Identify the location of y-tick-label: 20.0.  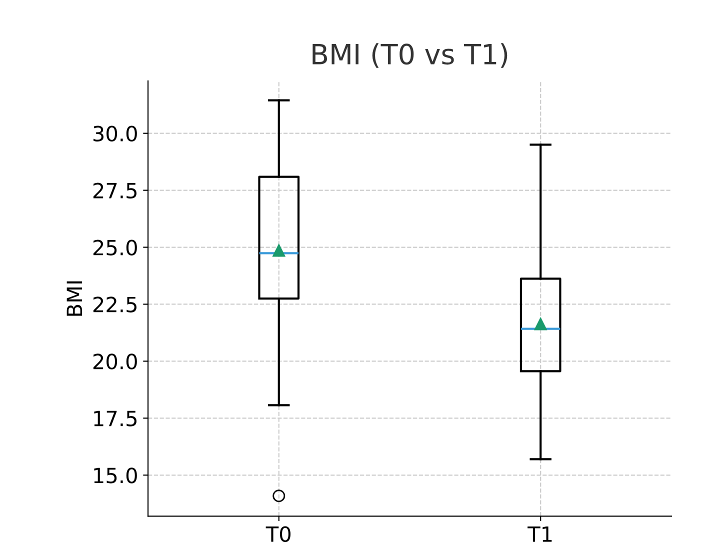
(115, 362).